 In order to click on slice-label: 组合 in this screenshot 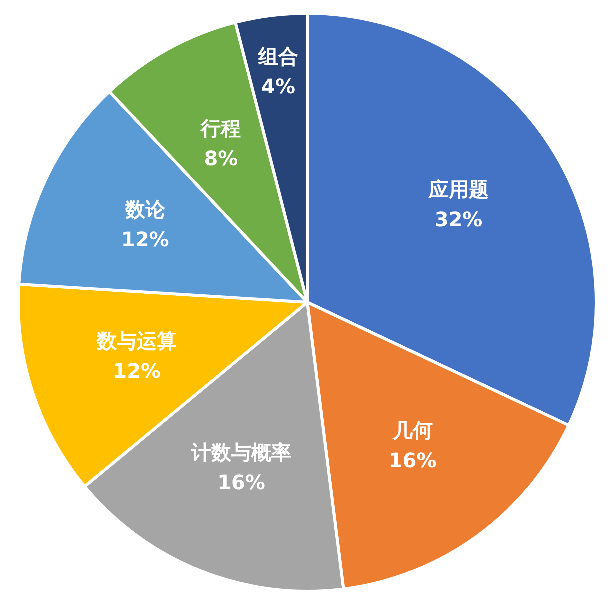, I will do `click(278, 56)`.